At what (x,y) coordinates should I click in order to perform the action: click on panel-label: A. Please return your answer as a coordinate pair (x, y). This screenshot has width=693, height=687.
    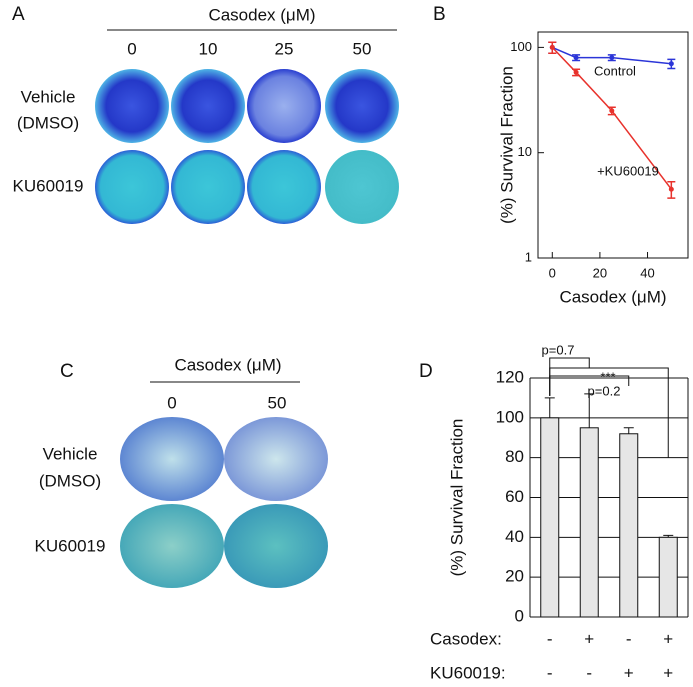
    Looking at the image, I should click on (18, 14).